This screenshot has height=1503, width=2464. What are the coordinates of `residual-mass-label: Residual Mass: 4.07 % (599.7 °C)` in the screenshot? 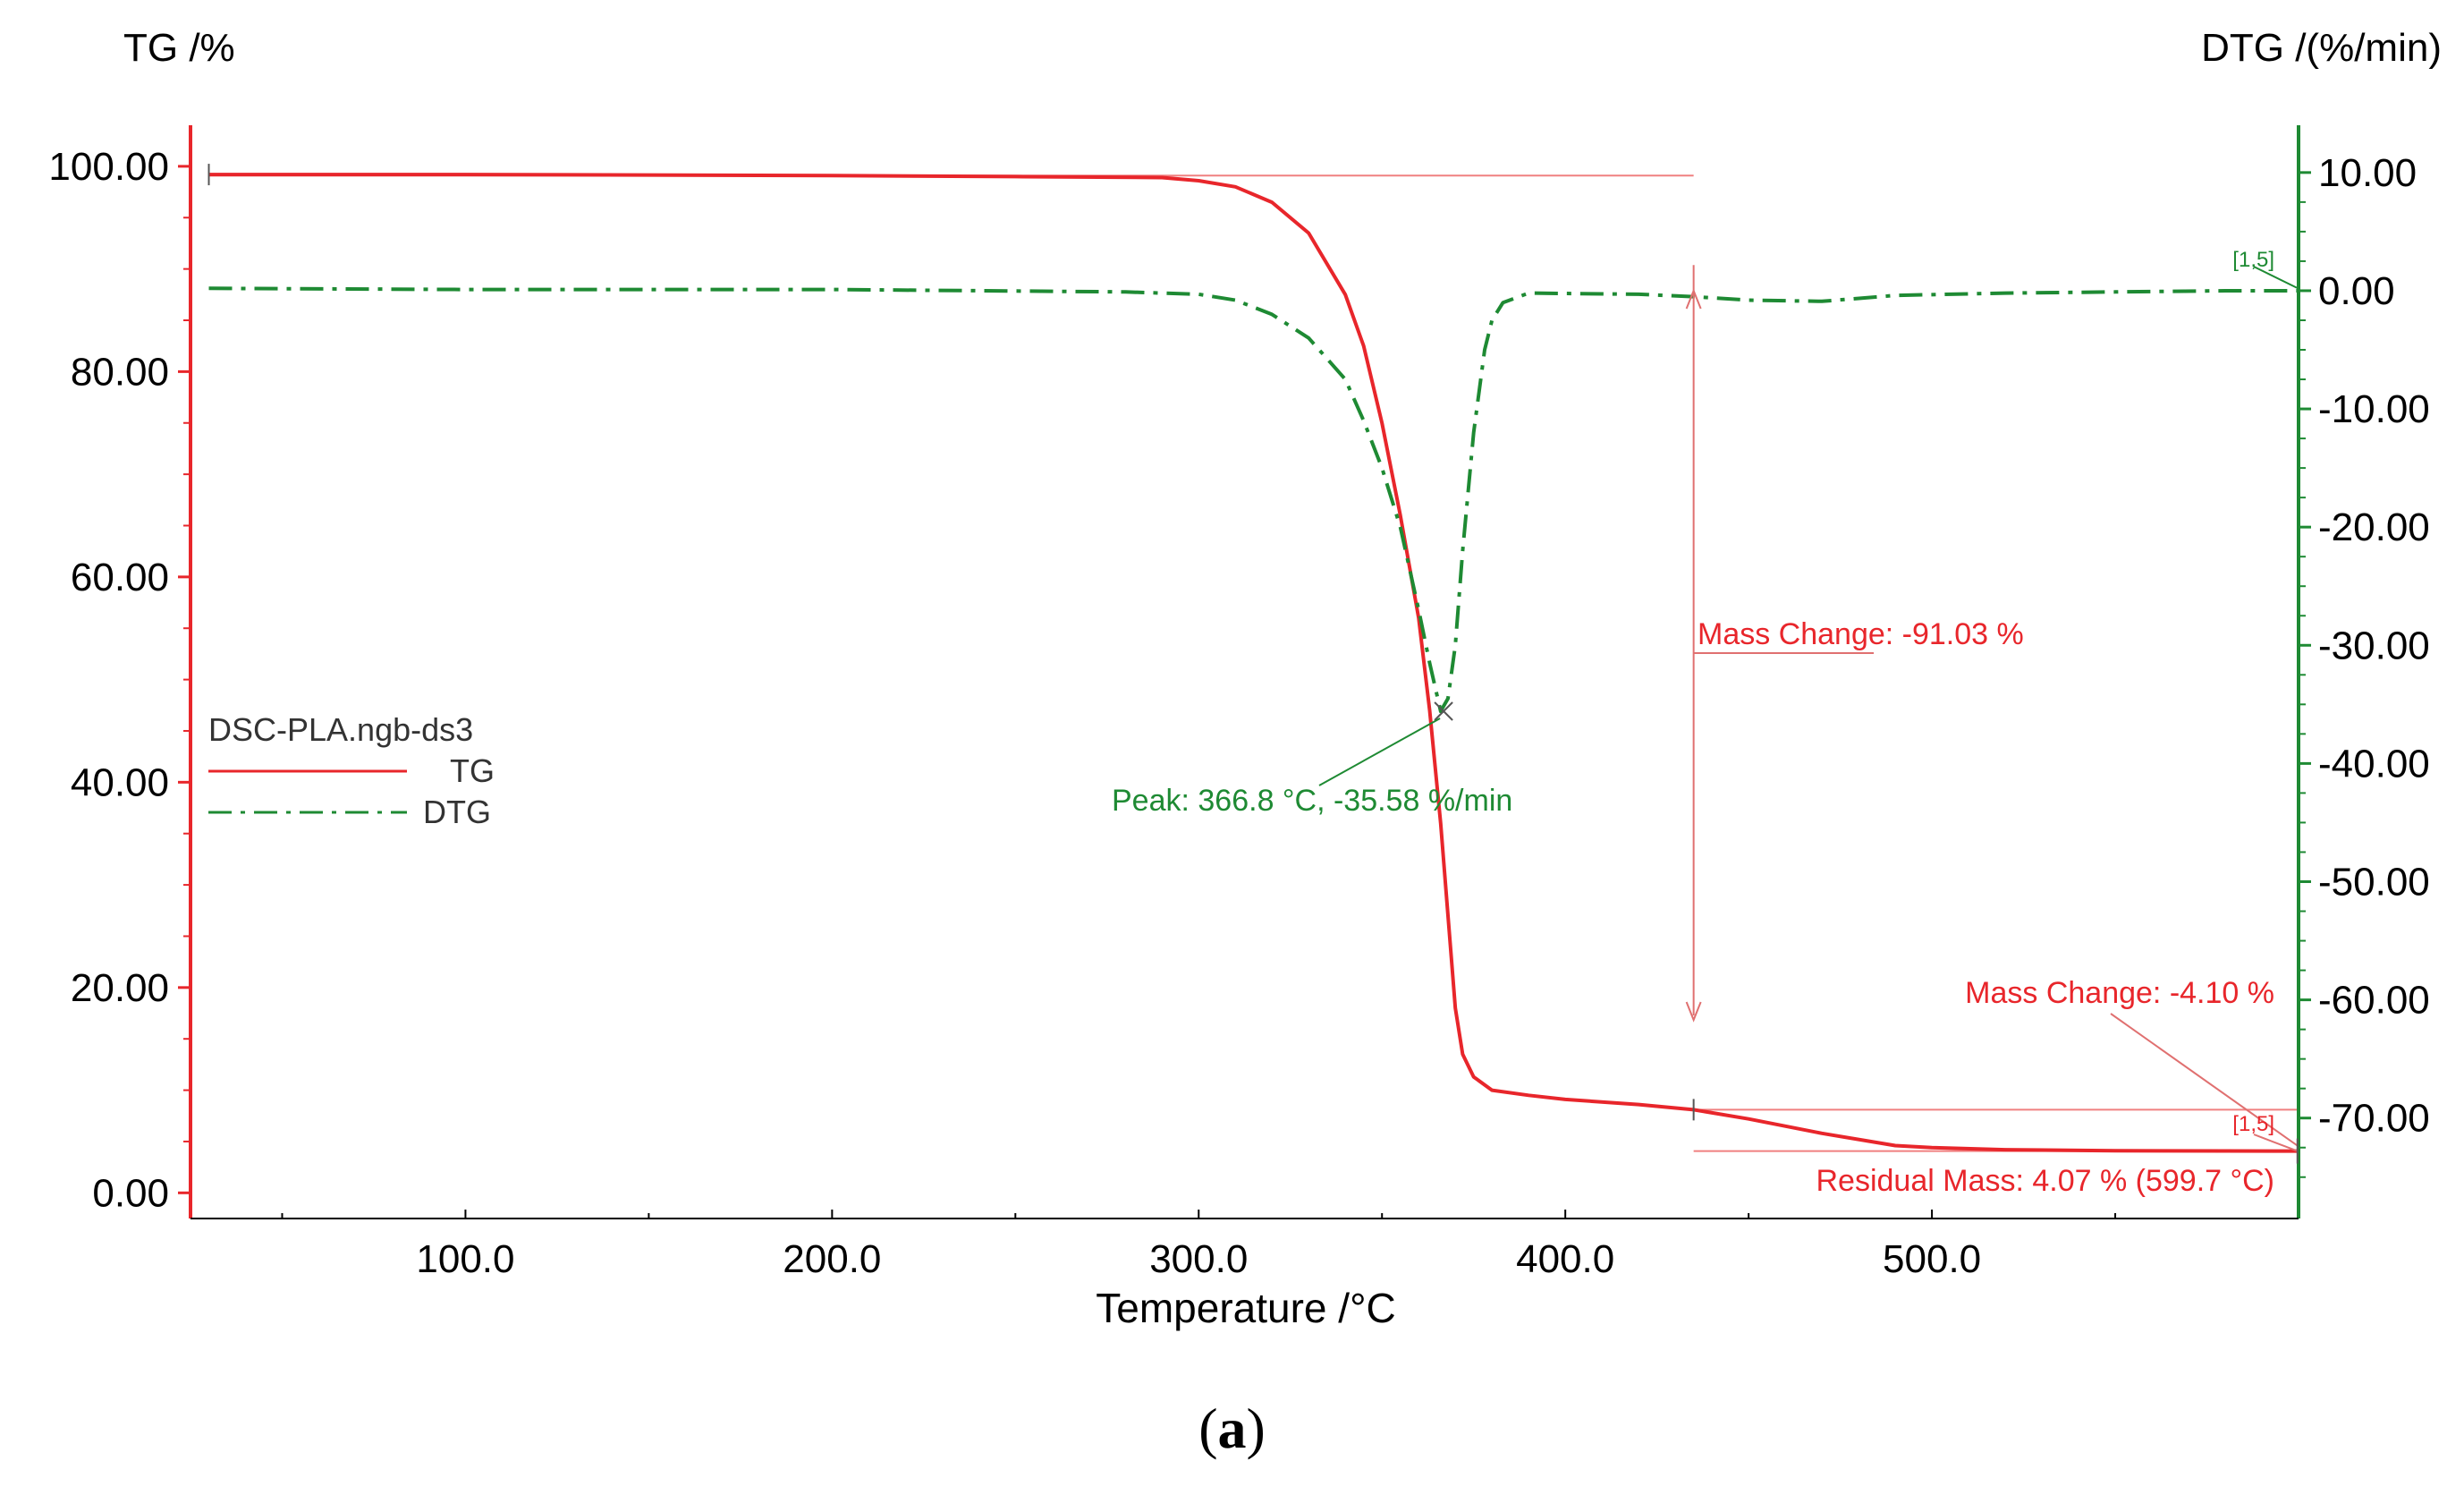 It's located at (2045, 1181).